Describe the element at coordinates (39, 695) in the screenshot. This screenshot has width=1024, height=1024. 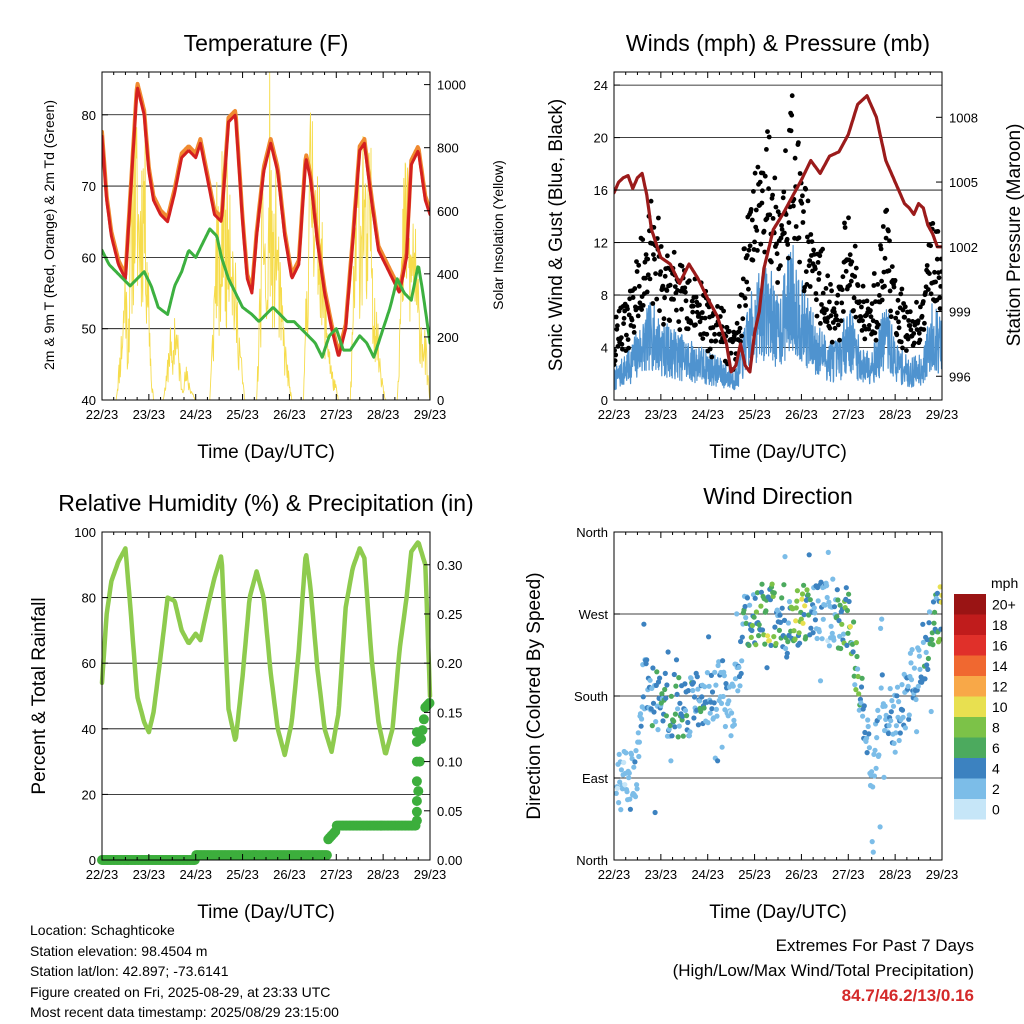
I see `humidity-y-label: Percent & Total Rainfall` at that location.